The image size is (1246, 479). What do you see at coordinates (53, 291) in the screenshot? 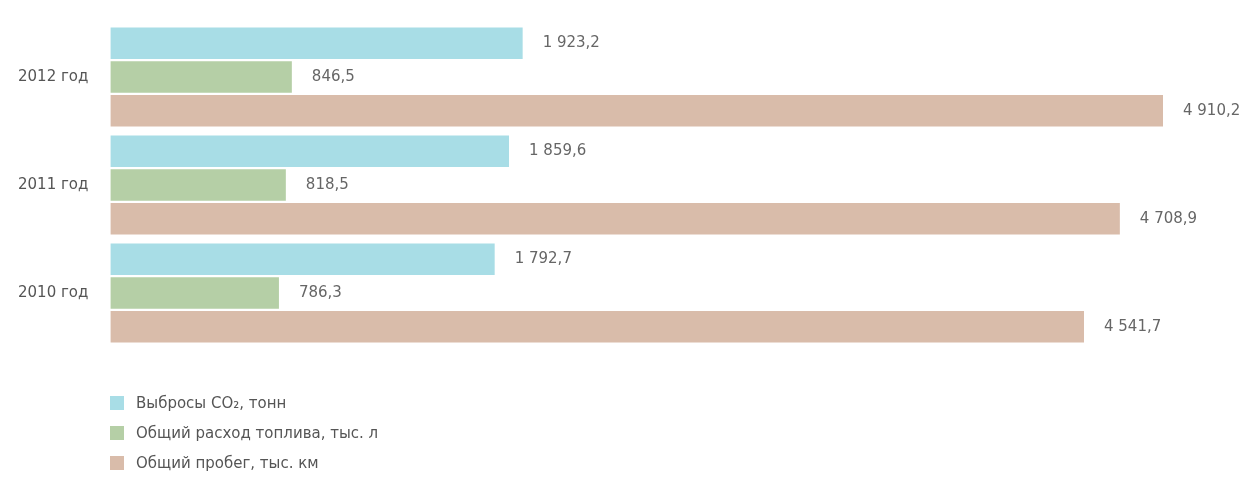
I see `y-tick-label: 2010 год` at bounding box center [53, 291].